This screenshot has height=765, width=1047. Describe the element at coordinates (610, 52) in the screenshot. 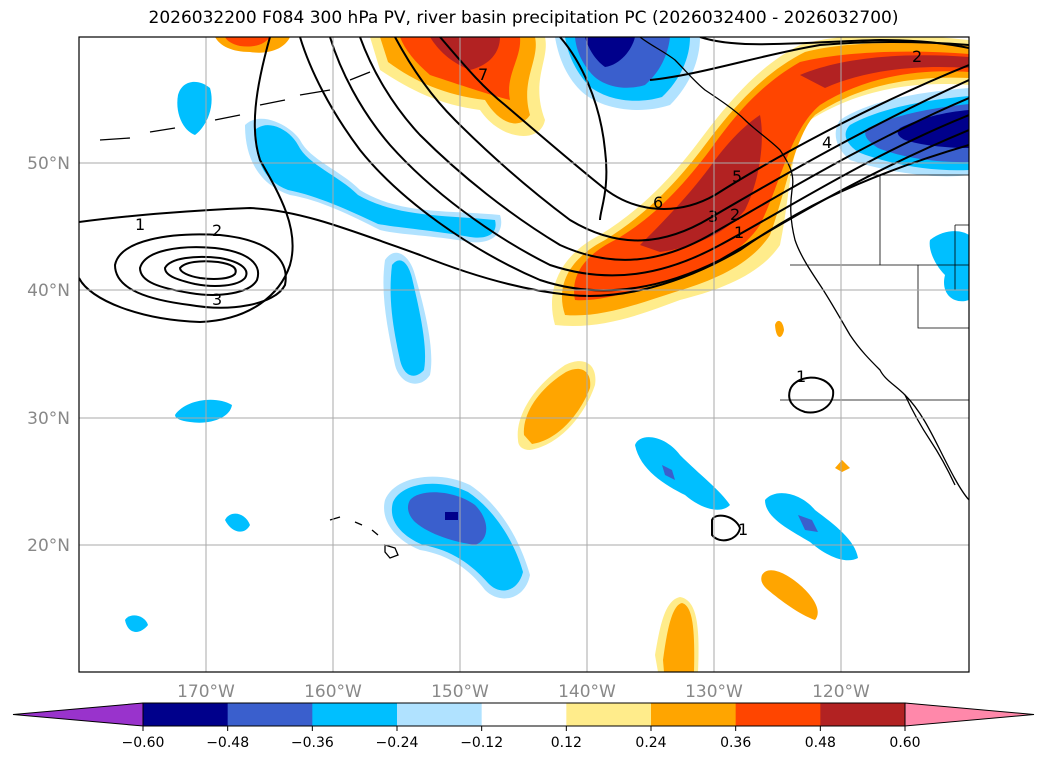

I see `negative-anomaly-alaska-navy` at that location.